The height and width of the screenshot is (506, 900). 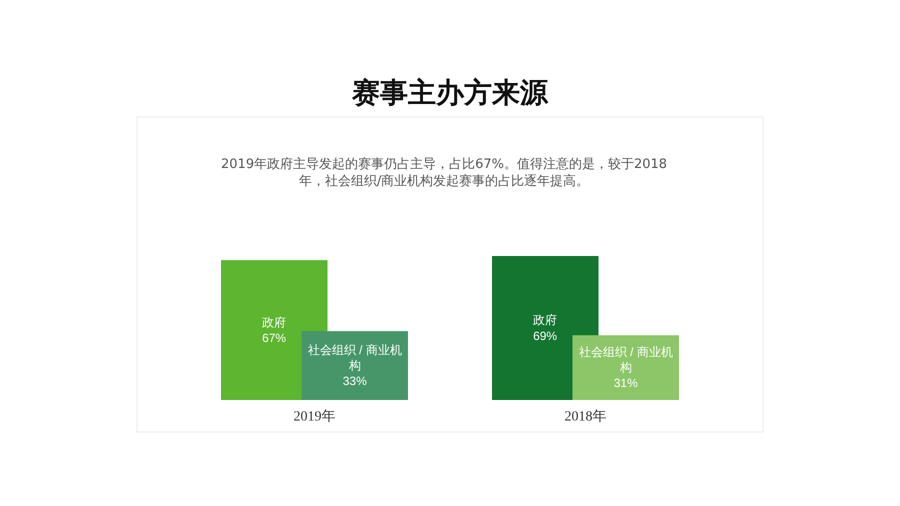 I want to click on x-axis-title: 2019年, so click(x=315, y=416).